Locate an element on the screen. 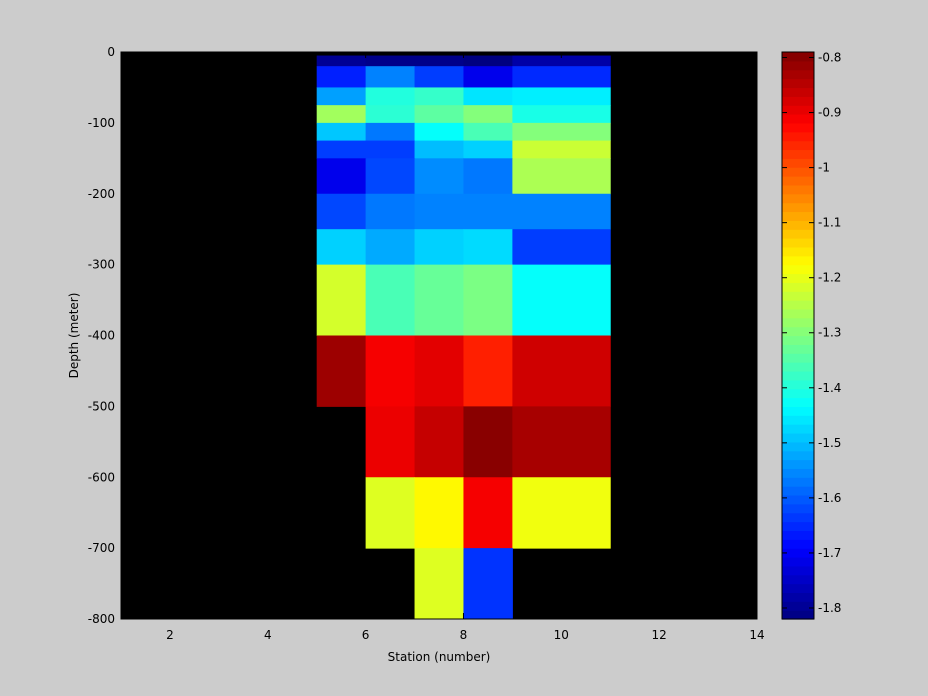 Image resolution: width=928 pixels, height=696 pixels. x-tick-label: 12 is located at coordinates (659, 635).